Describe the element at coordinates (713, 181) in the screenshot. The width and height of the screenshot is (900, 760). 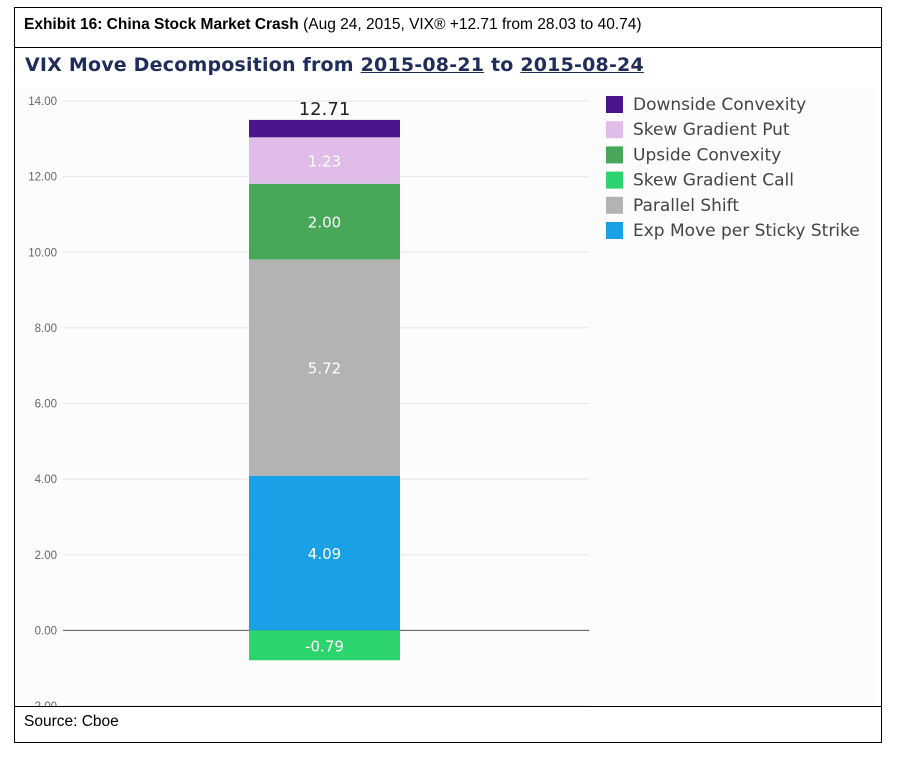
I see `legend-label-skew-gradient-call: Skew Gradient Call` at that location.